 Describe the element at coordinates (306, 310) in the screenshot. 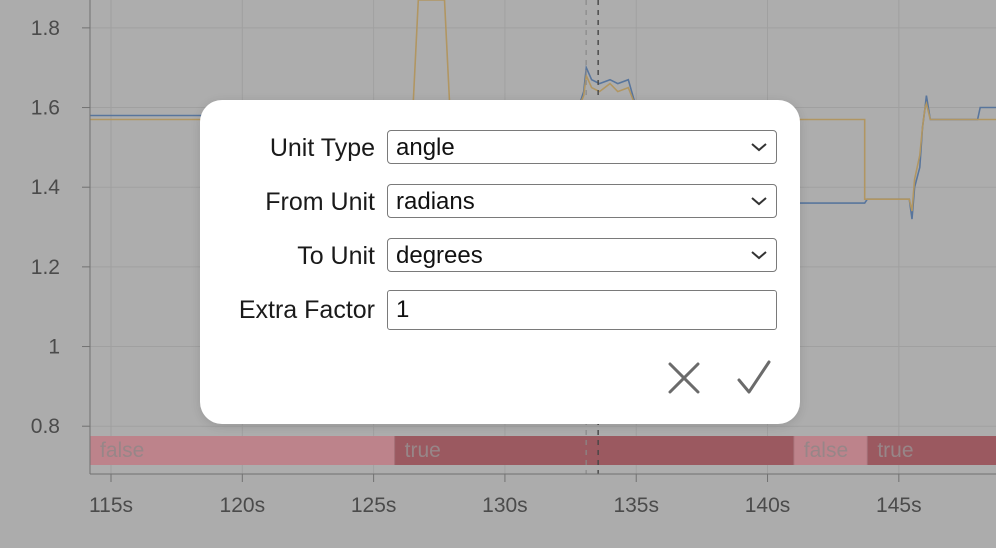

I see `extra-factor-label: Extra Factor` at that location.